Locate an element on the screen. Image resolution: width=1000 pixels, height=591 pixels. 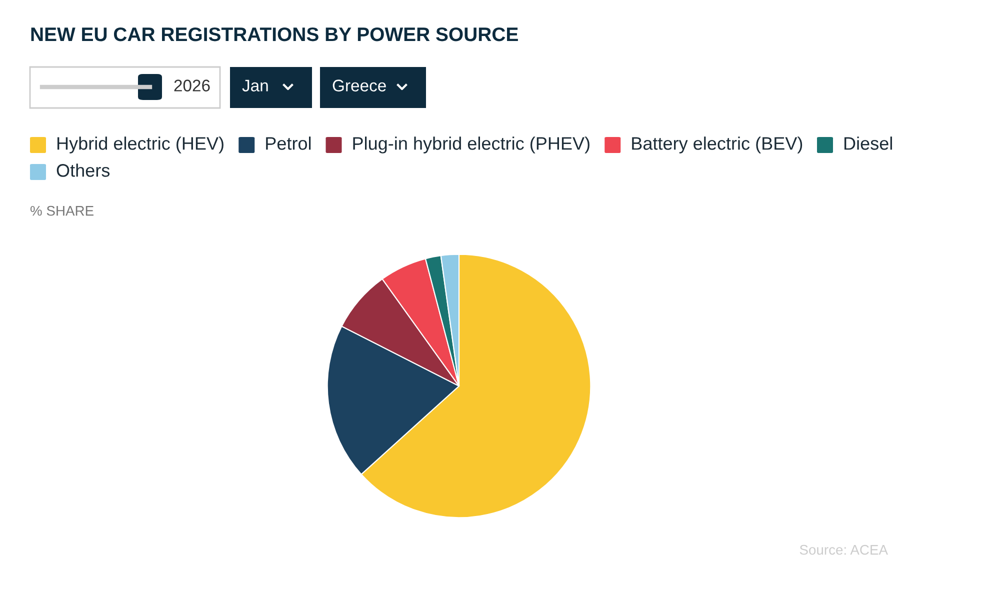
text: Jan is located at coordinates (255, 86).